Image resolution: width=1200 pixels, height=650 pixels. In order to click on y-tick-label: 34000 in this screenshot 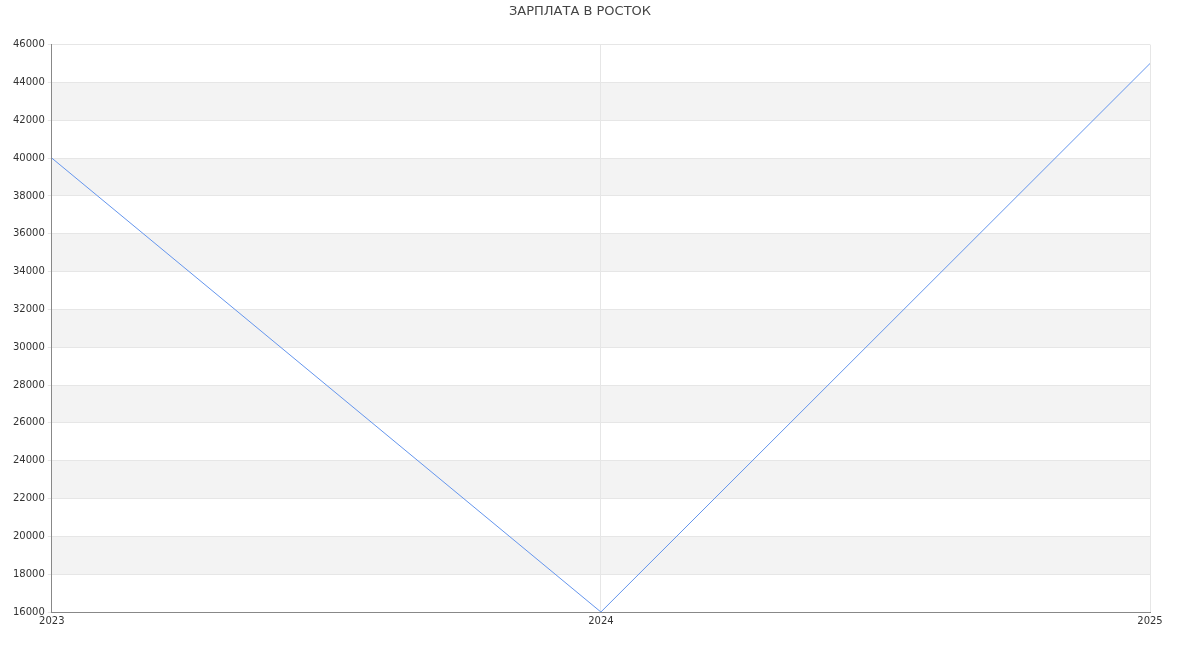, I will do `click(29, 271)`.